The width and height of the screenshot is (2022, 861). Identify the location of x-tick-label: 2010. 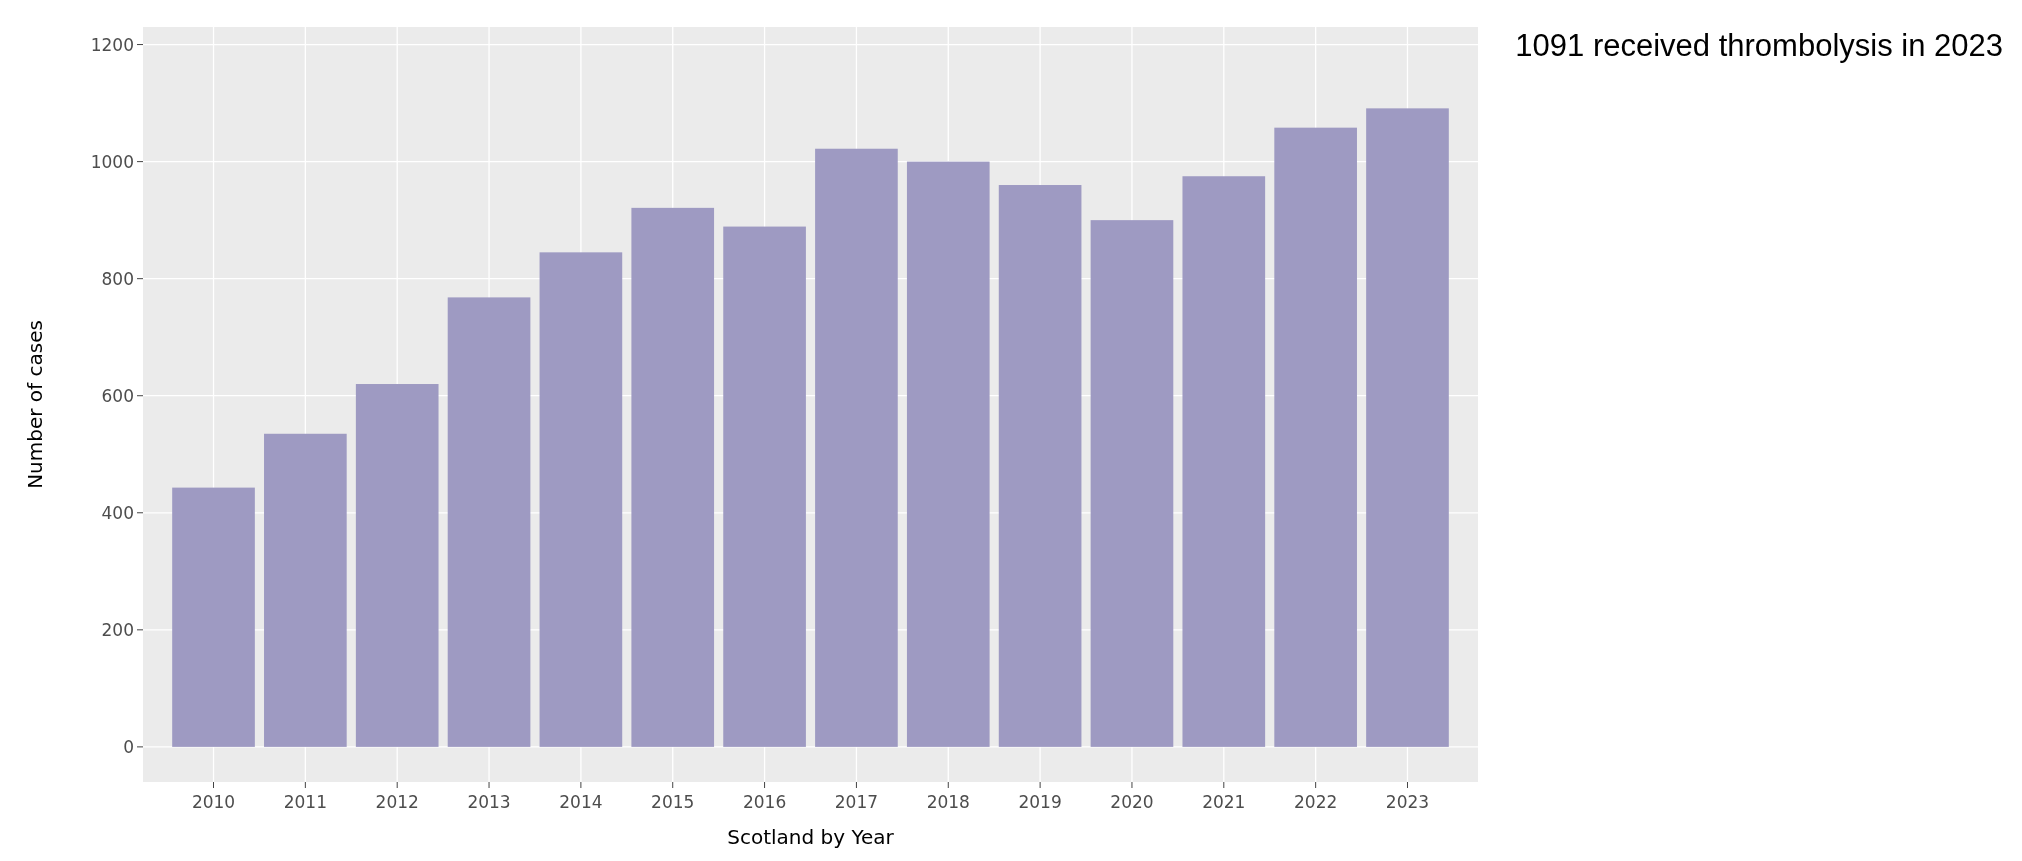
(213, 802).